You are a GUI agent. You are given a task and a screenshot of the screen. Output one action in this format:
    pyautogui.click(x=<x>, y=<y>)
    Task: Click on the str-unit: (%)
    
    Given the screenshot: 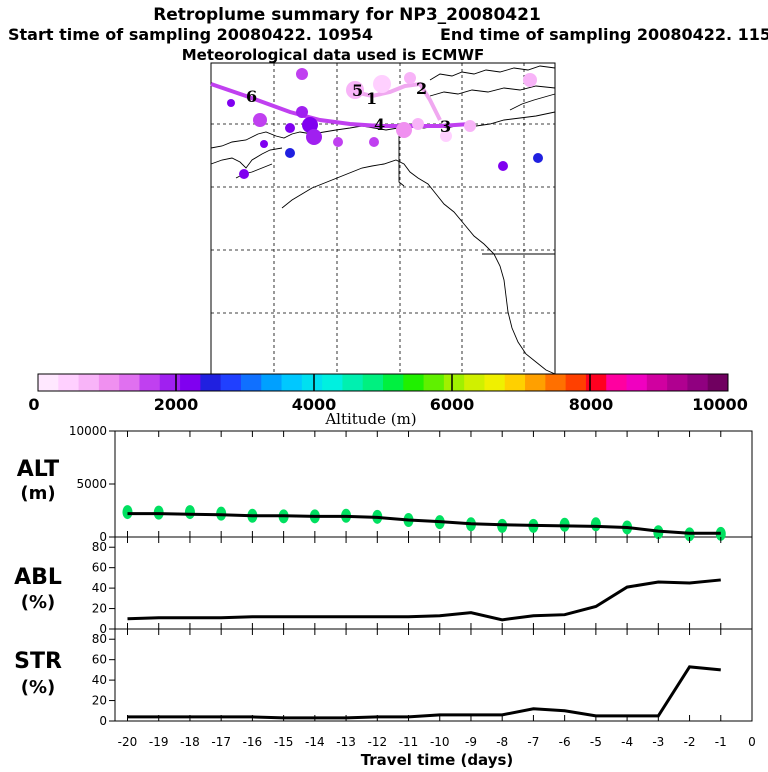 What is the action you would take?
    pyautogui.click(x=38, y=687)
    